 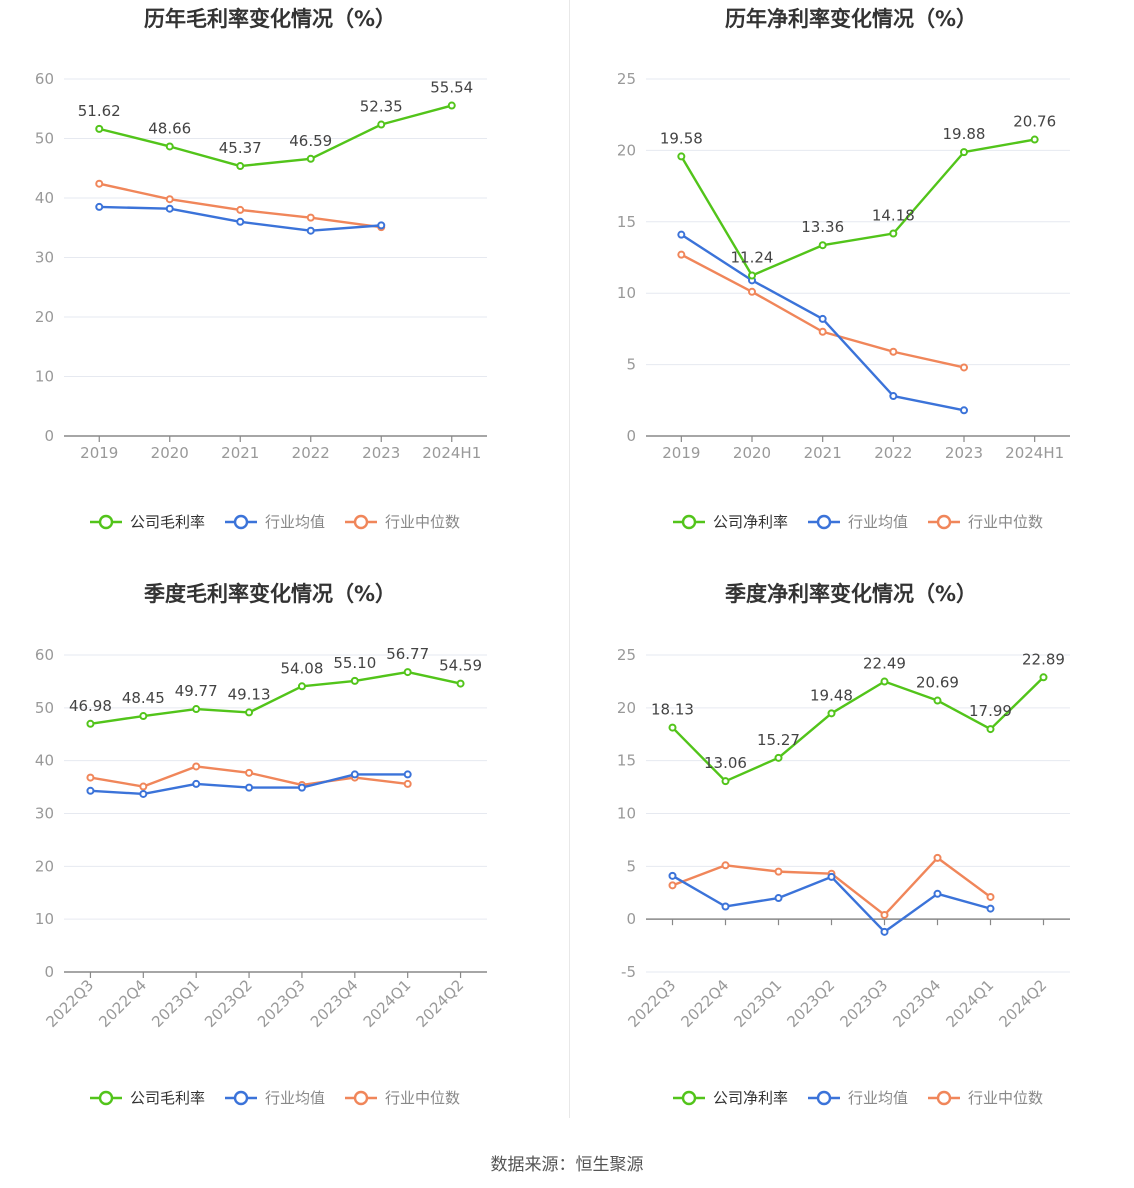 I want to click on data-label: 13.06, so click(x=725, y=763).